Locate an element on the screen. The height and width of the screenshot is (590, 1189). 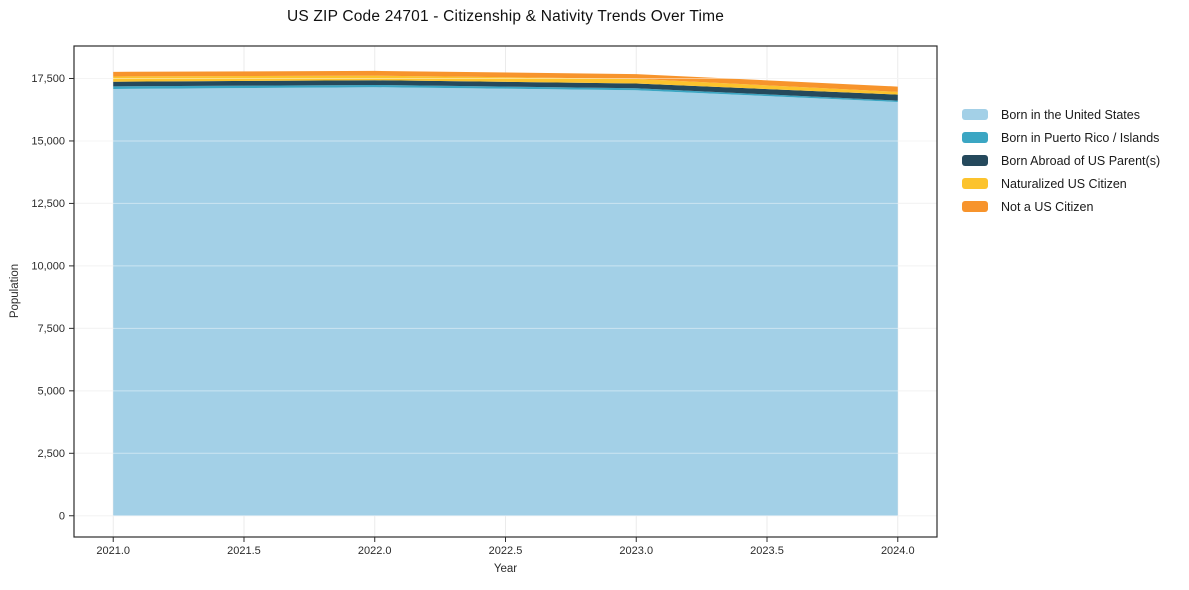
svg-text: 2023.5 is located at coordinates (767, 551).